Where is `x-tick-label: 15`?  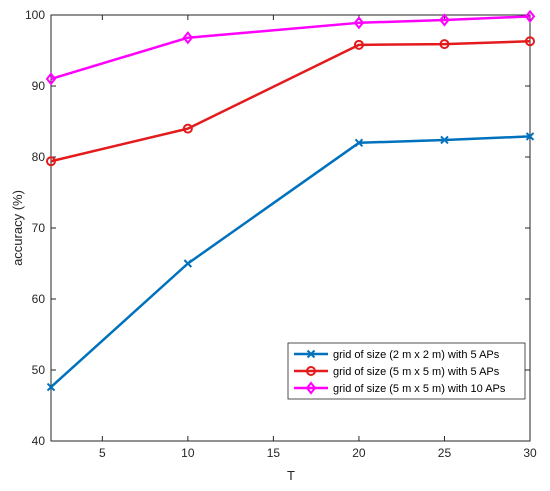 x-tick-label: 15 is located at coordinates (274, 453).